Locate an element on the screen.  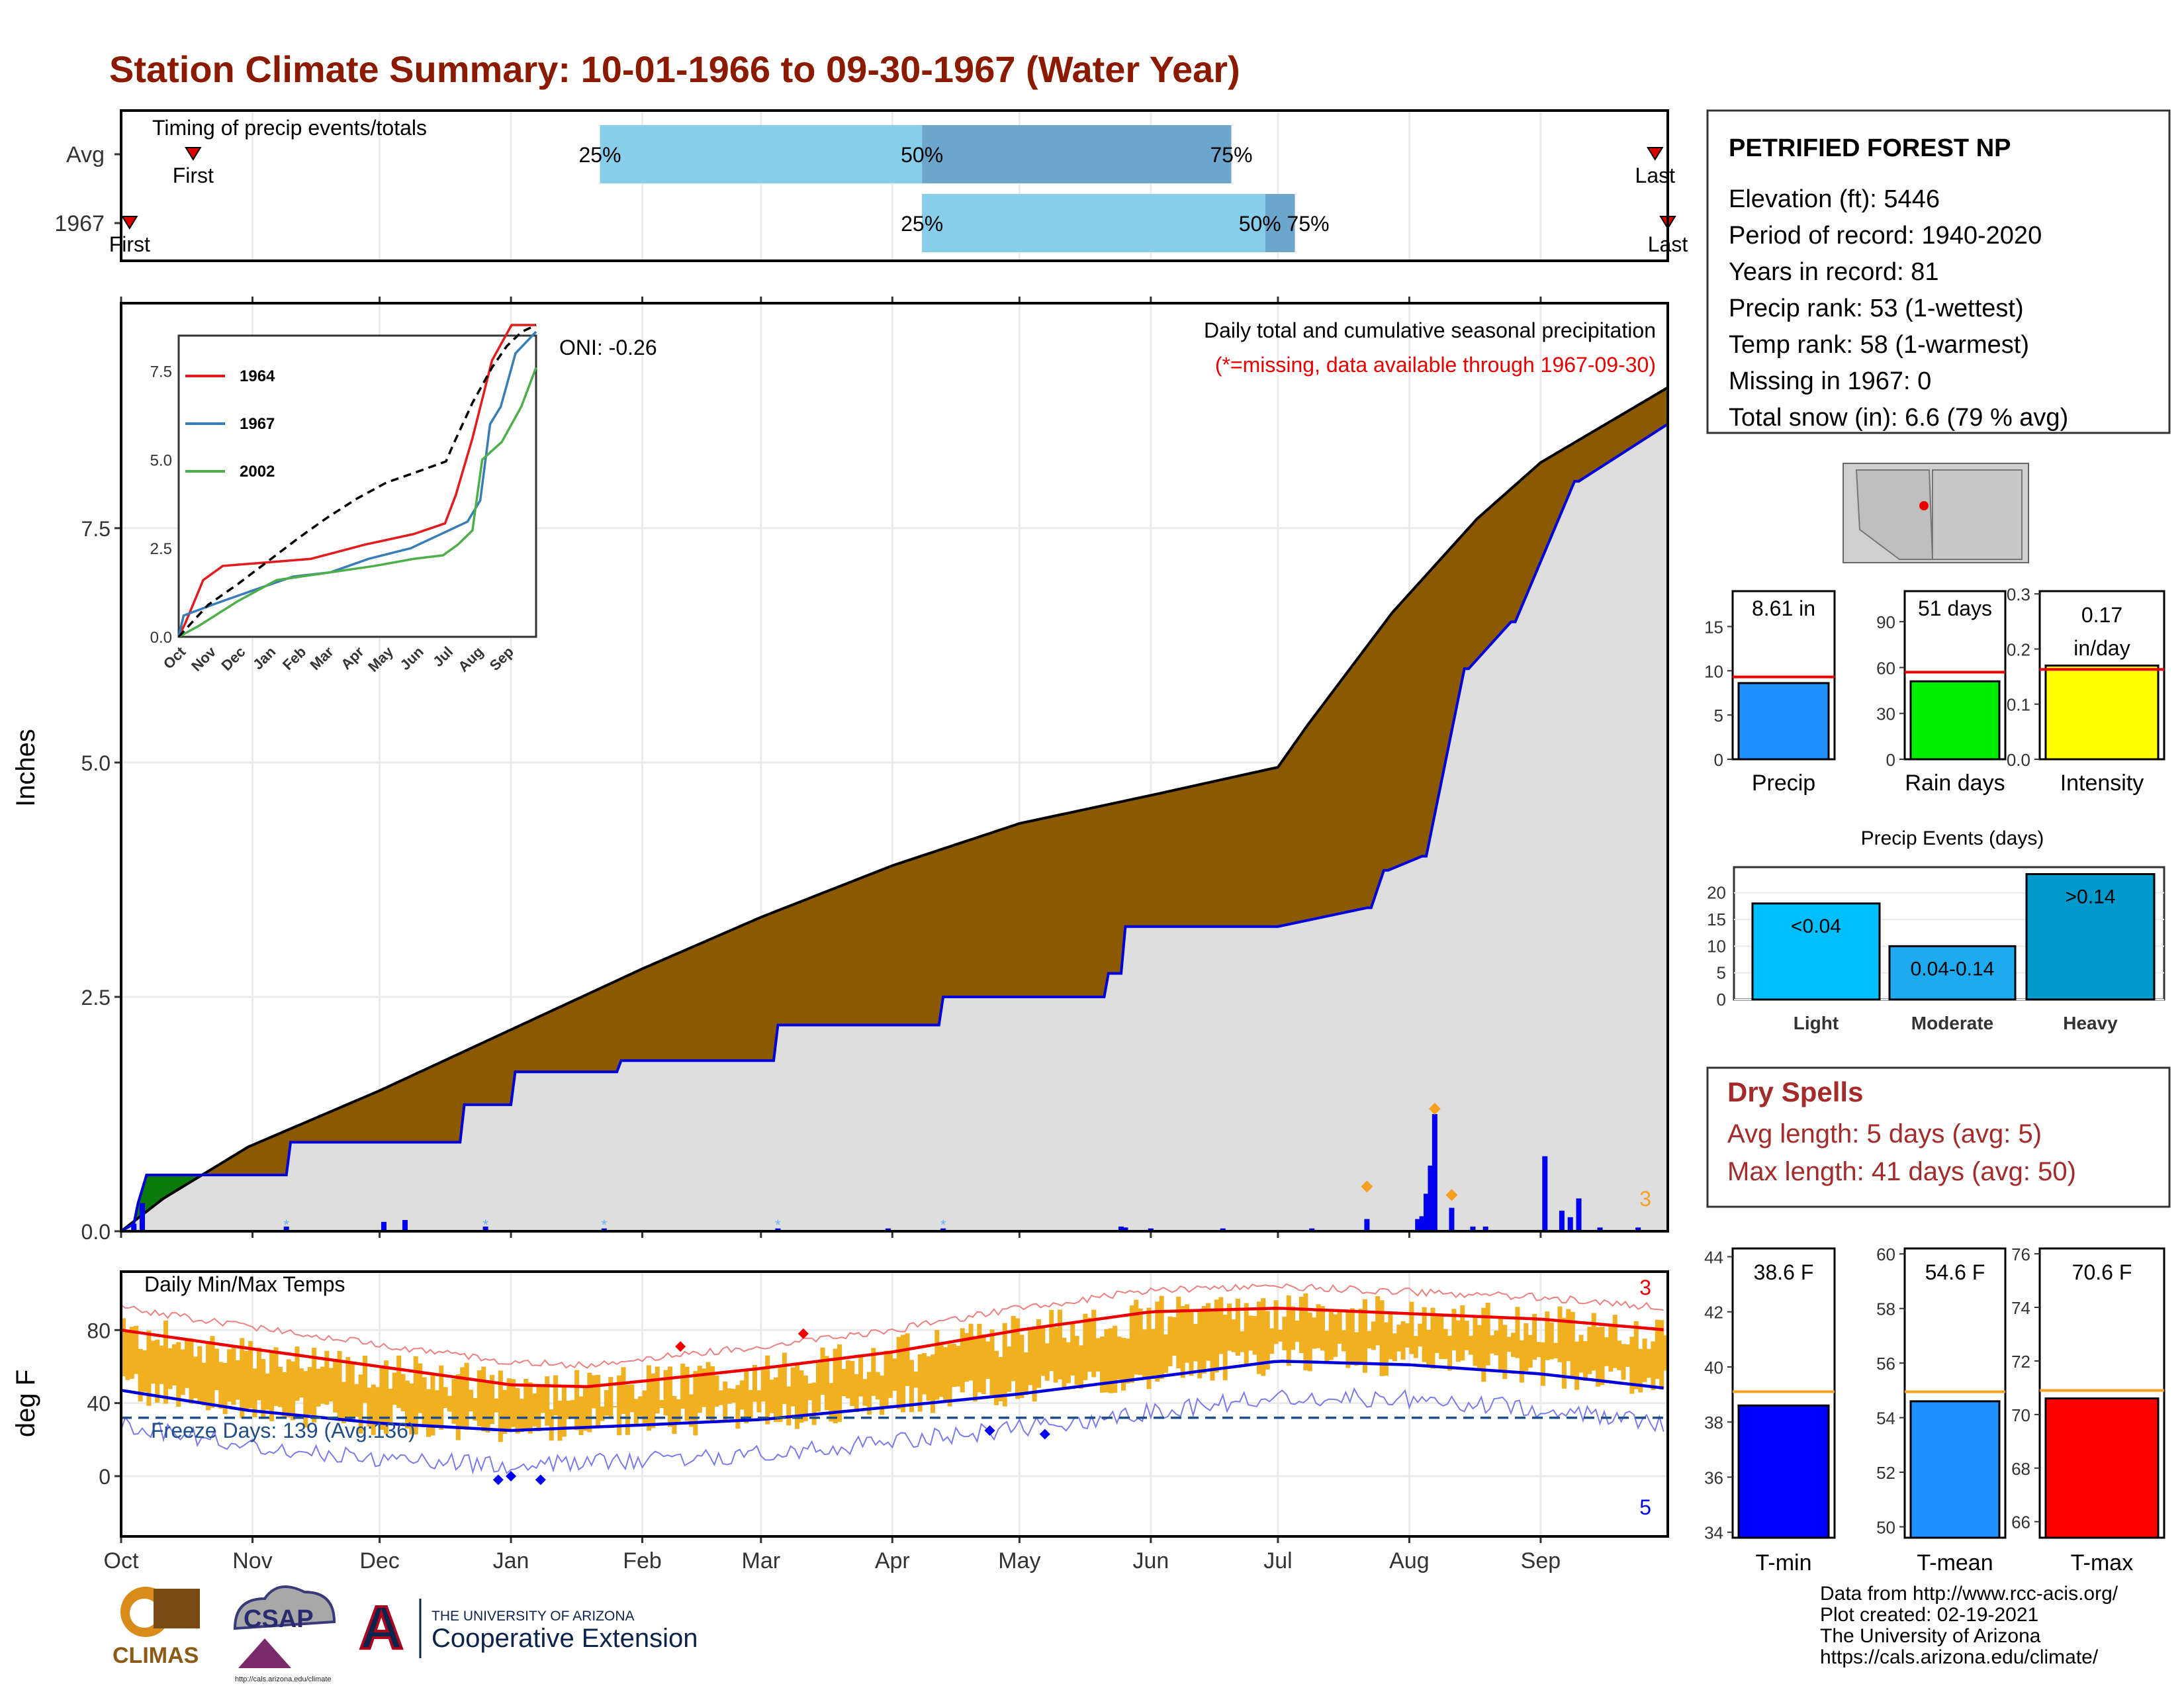
temp-bar-tick-label: 50 is located at coordinates (1885, 1528).